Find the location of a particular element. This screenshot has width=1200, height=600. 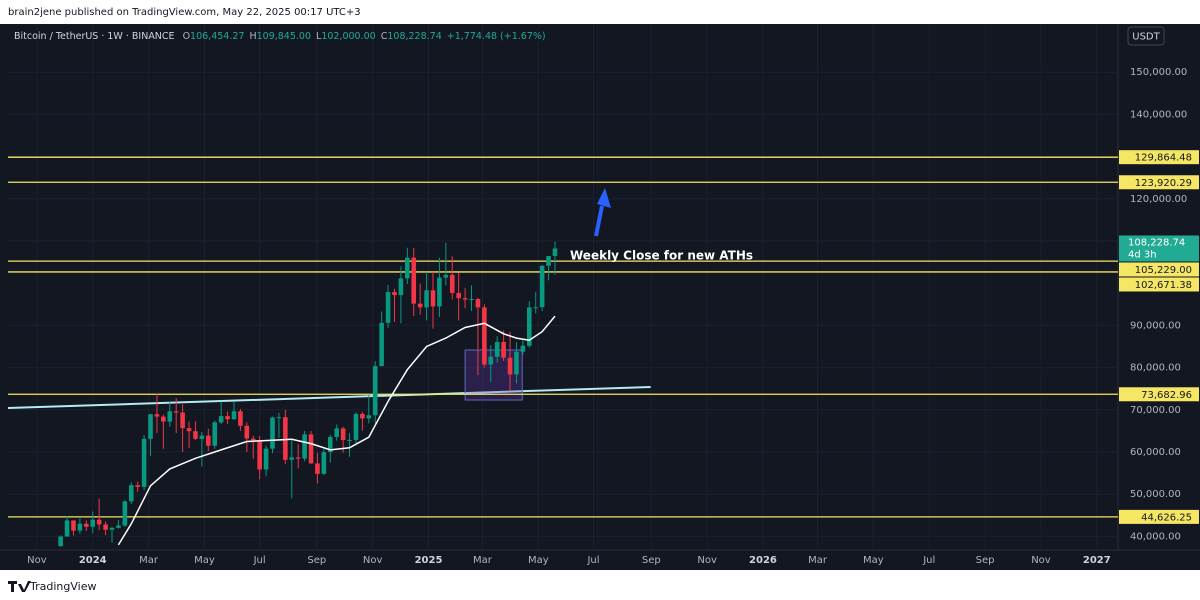

currency-button-label: USDT is located at coordinates (1146, 37).